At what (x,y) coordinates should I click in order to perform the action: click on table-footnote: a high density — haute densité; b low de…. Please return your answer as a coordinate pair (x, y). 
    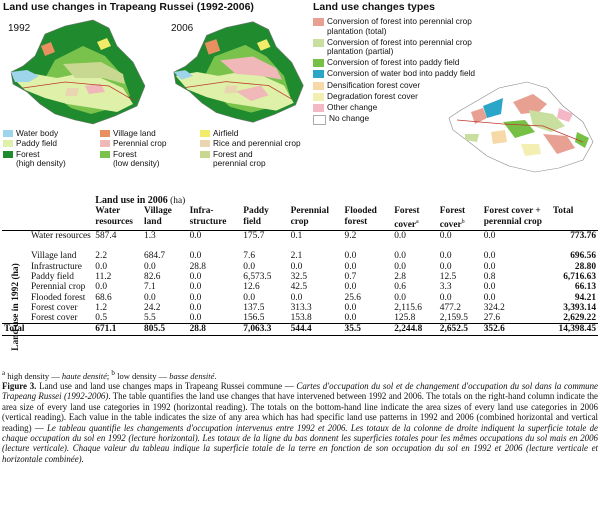
    Looking at the image, I should click on (109, 375).